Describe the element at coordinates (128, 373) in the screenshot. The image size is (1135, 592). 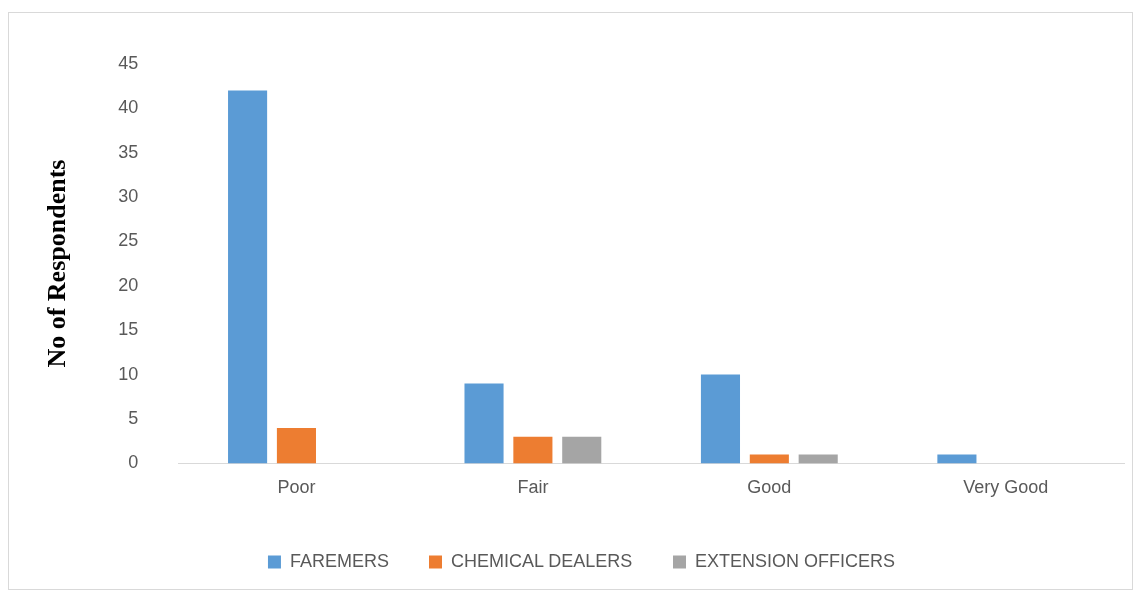
I see `y-tick-label: 10` at that location.